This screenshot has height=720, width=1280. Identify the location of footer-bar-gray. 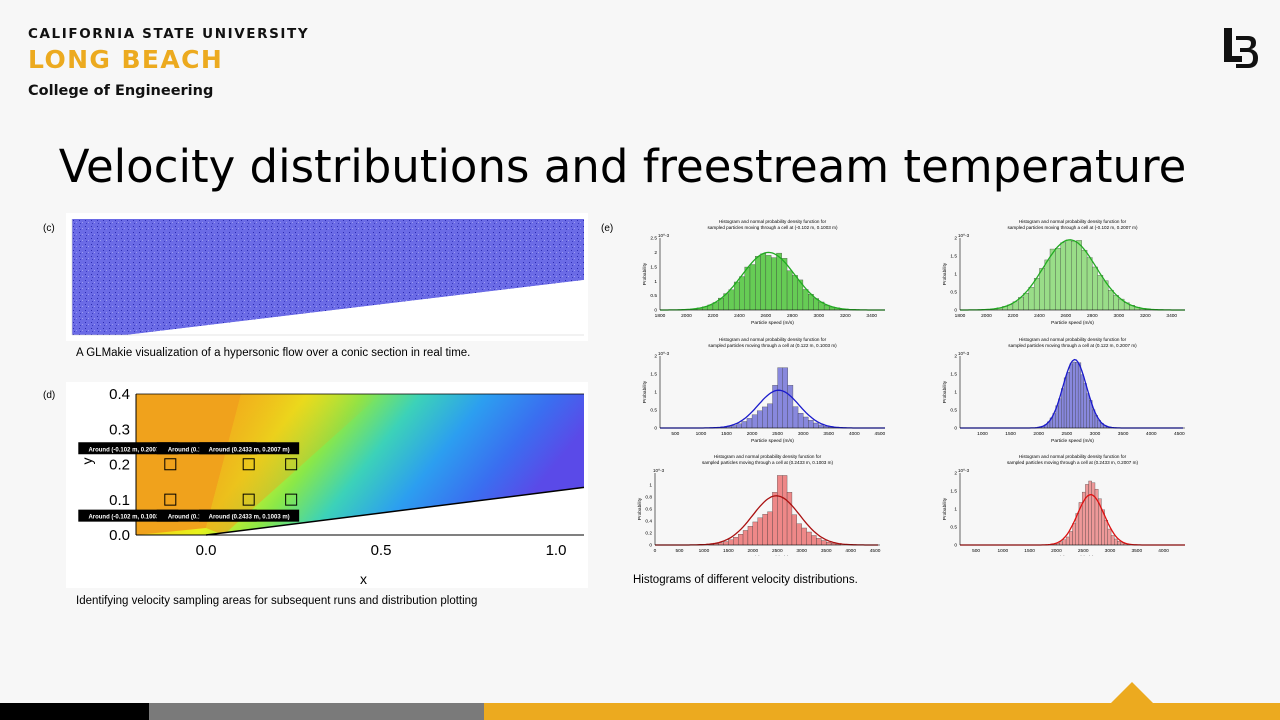
(316, 711).